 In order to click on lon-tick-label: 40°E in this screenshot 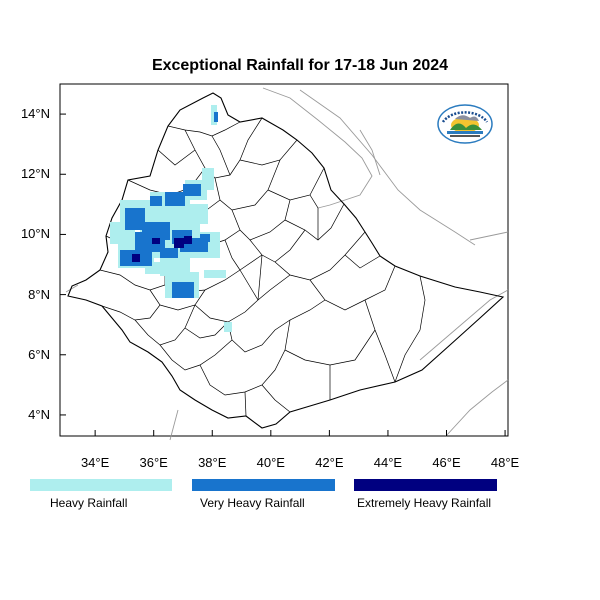, I will do `click(270, 462)`.